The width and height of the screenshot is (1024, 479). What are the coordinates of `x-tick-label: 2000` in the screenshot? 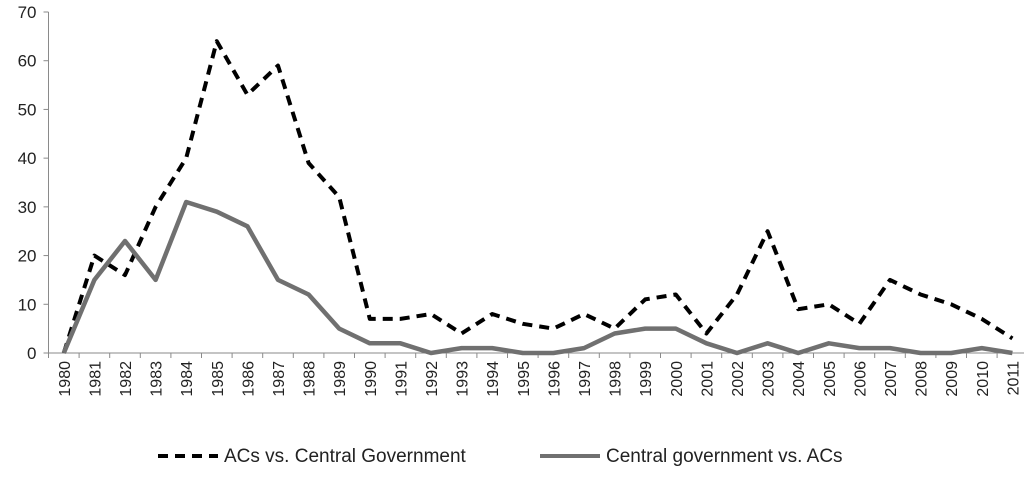 It's located at (677, 379).